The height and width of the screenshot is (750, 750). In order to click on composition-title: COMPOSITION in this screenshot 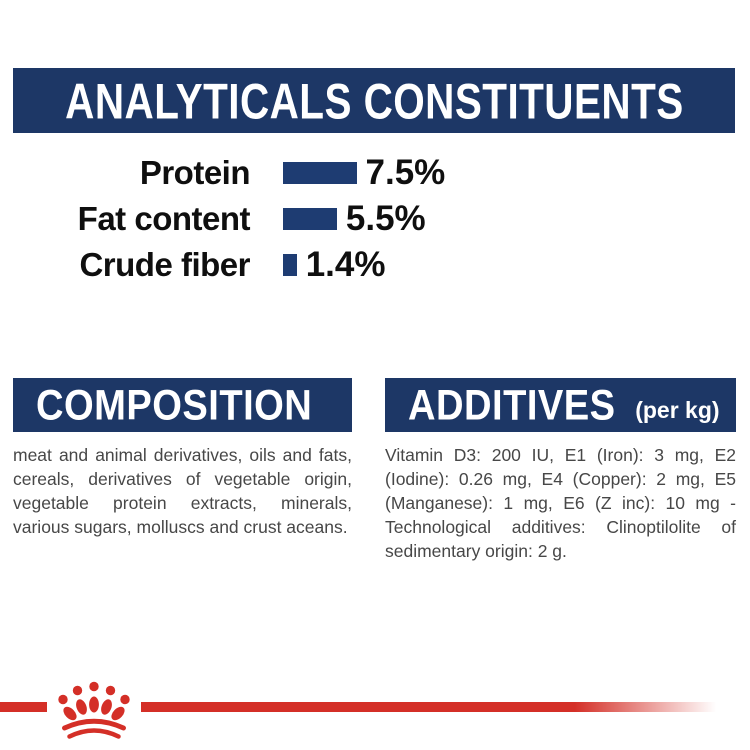, I will do `click(174, 404)`.